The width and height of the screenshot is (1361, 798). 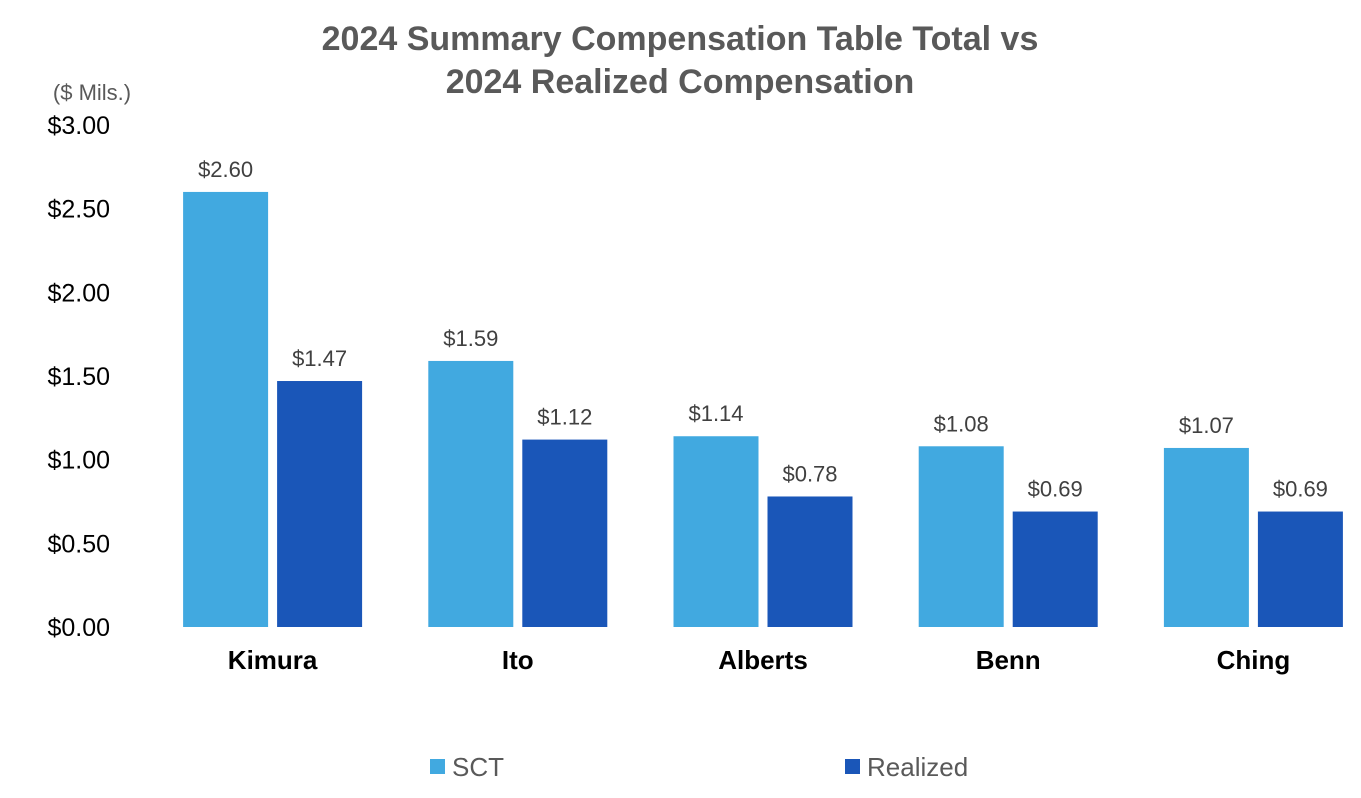 What do you see at coordinates (1055, 569) in the screenshot?
I see `bar-realized-benn` at bounding box center [1055, 569].